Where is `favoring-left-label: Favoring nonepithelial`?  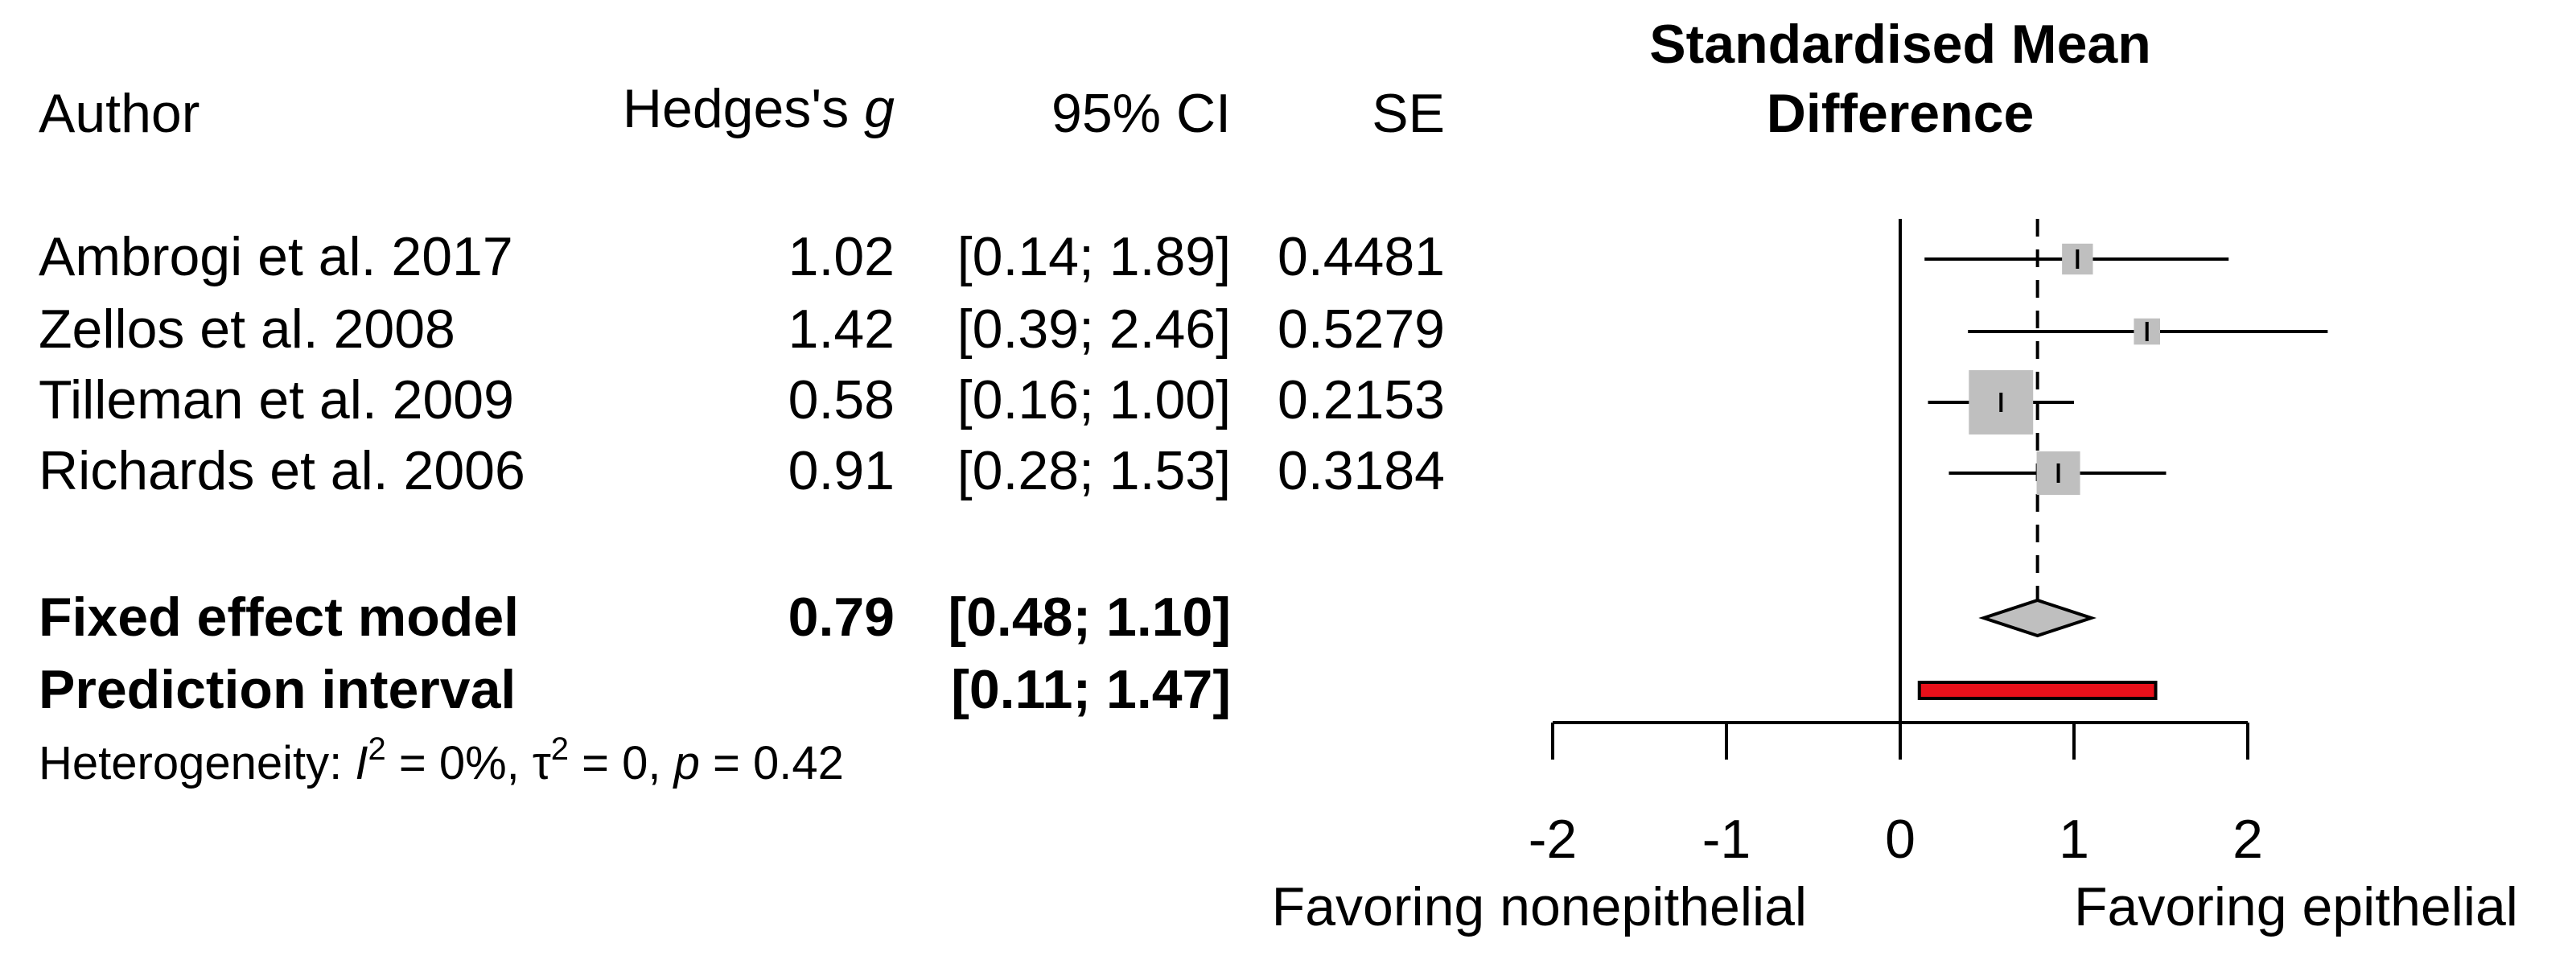
favoring-left-label: Favoring nonepithelial is located at coordinates (1539, 906).